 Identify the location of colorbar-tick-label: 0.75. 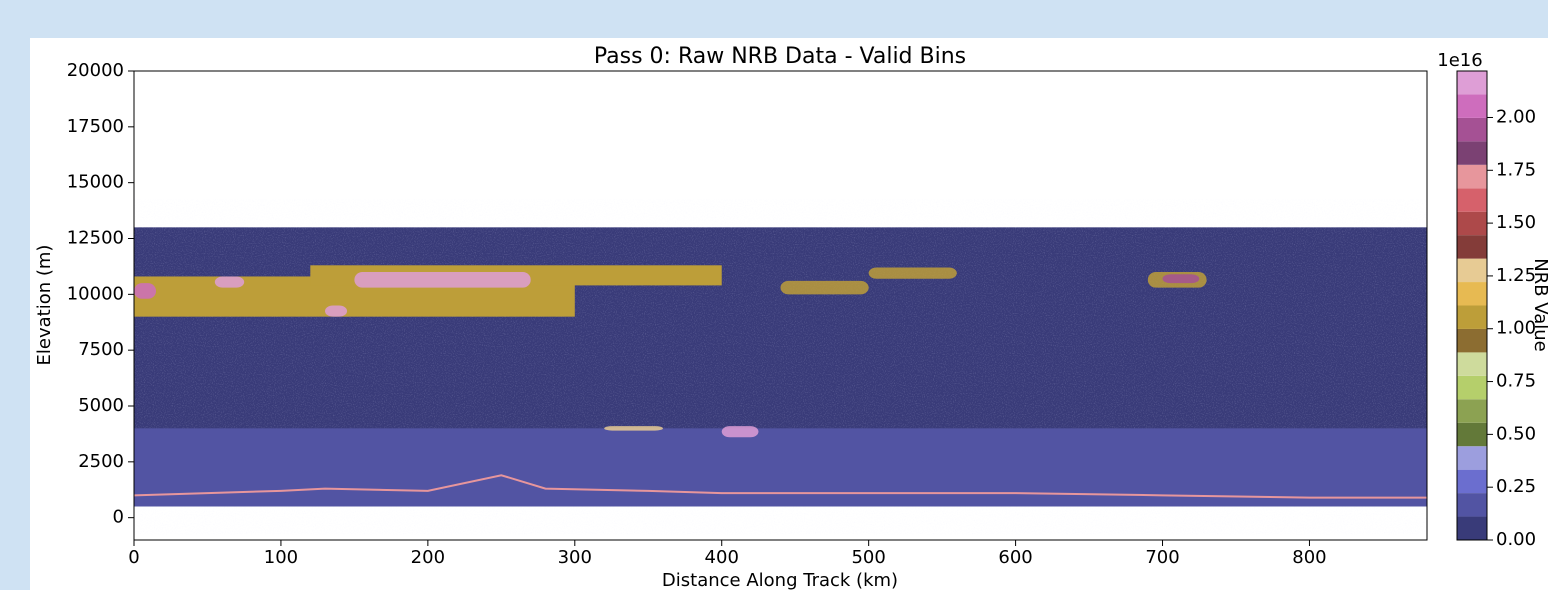
(1516, 381).